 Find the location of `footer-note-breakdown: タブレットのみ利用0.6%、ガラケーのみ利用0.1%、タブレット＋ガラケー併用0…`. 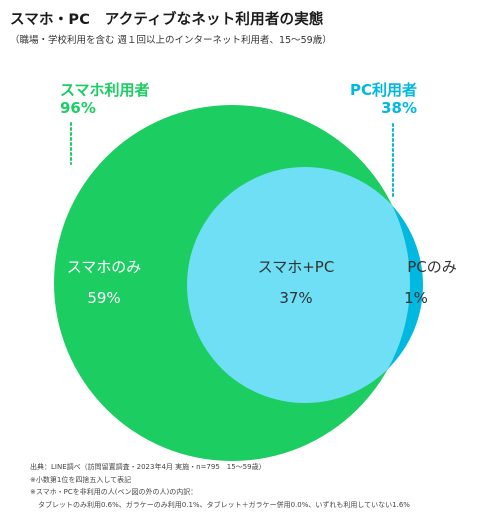

footer-note-breakdown: タブレットのみ利用0.6%、ガラケーのみ利用0.1%、タブレット＋ガラケー併用0… is located at coordinates (224, 504).